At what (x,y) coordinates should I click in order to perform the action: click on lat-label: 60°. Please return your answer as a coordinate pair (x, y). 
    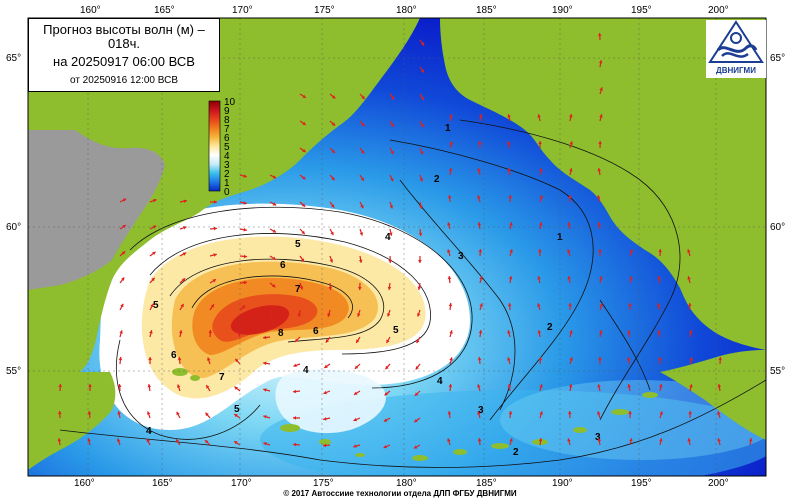
    Looking at the image, I should click on (777, 227).